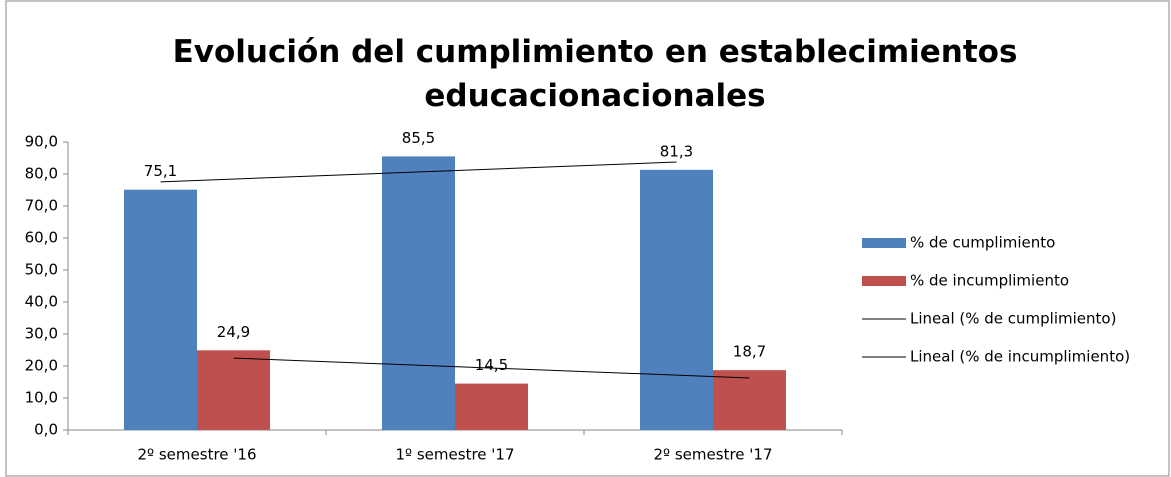  What do you see at coordinates (676, 151) in the screenshot?
I see `value-label: 81,3` at bounding box center [676, 151].